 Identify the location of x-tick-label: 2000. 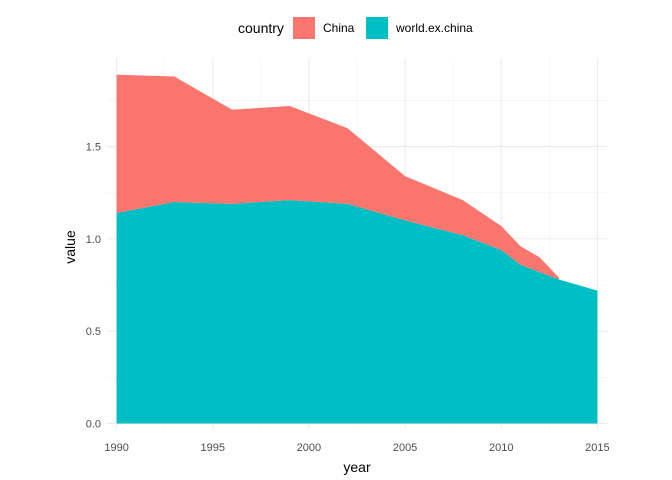
(309, 448).